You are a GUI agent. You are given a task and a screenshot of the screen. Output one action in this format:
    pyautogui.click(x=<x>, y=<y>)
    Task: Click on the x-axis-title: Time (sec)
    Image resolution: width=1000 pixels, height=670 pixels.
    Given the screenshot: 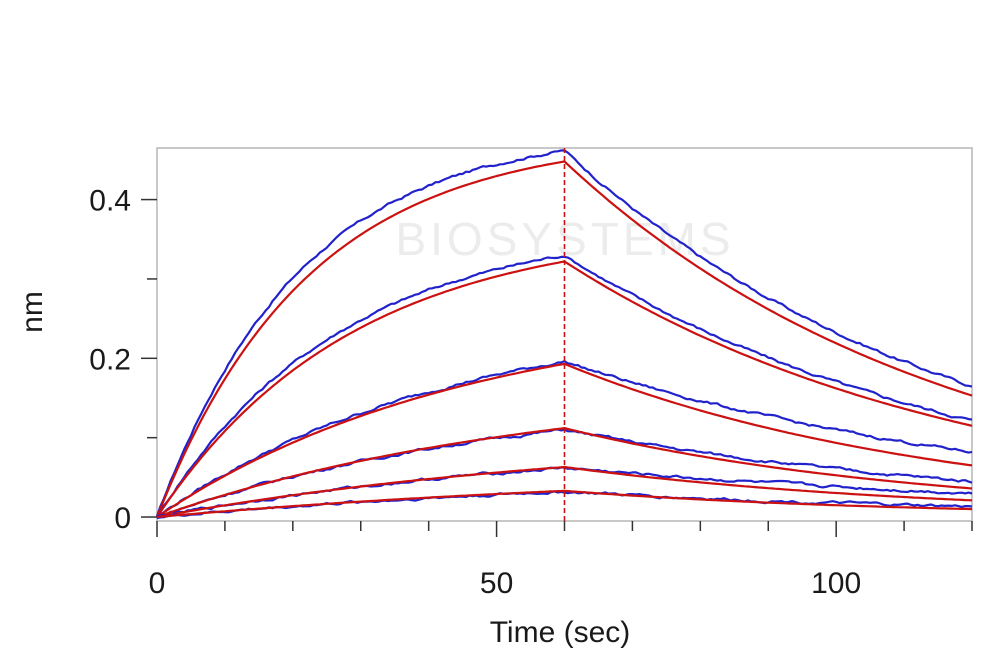 What is the action you would take?
    pyautogui.click(x=560, y=632)
    